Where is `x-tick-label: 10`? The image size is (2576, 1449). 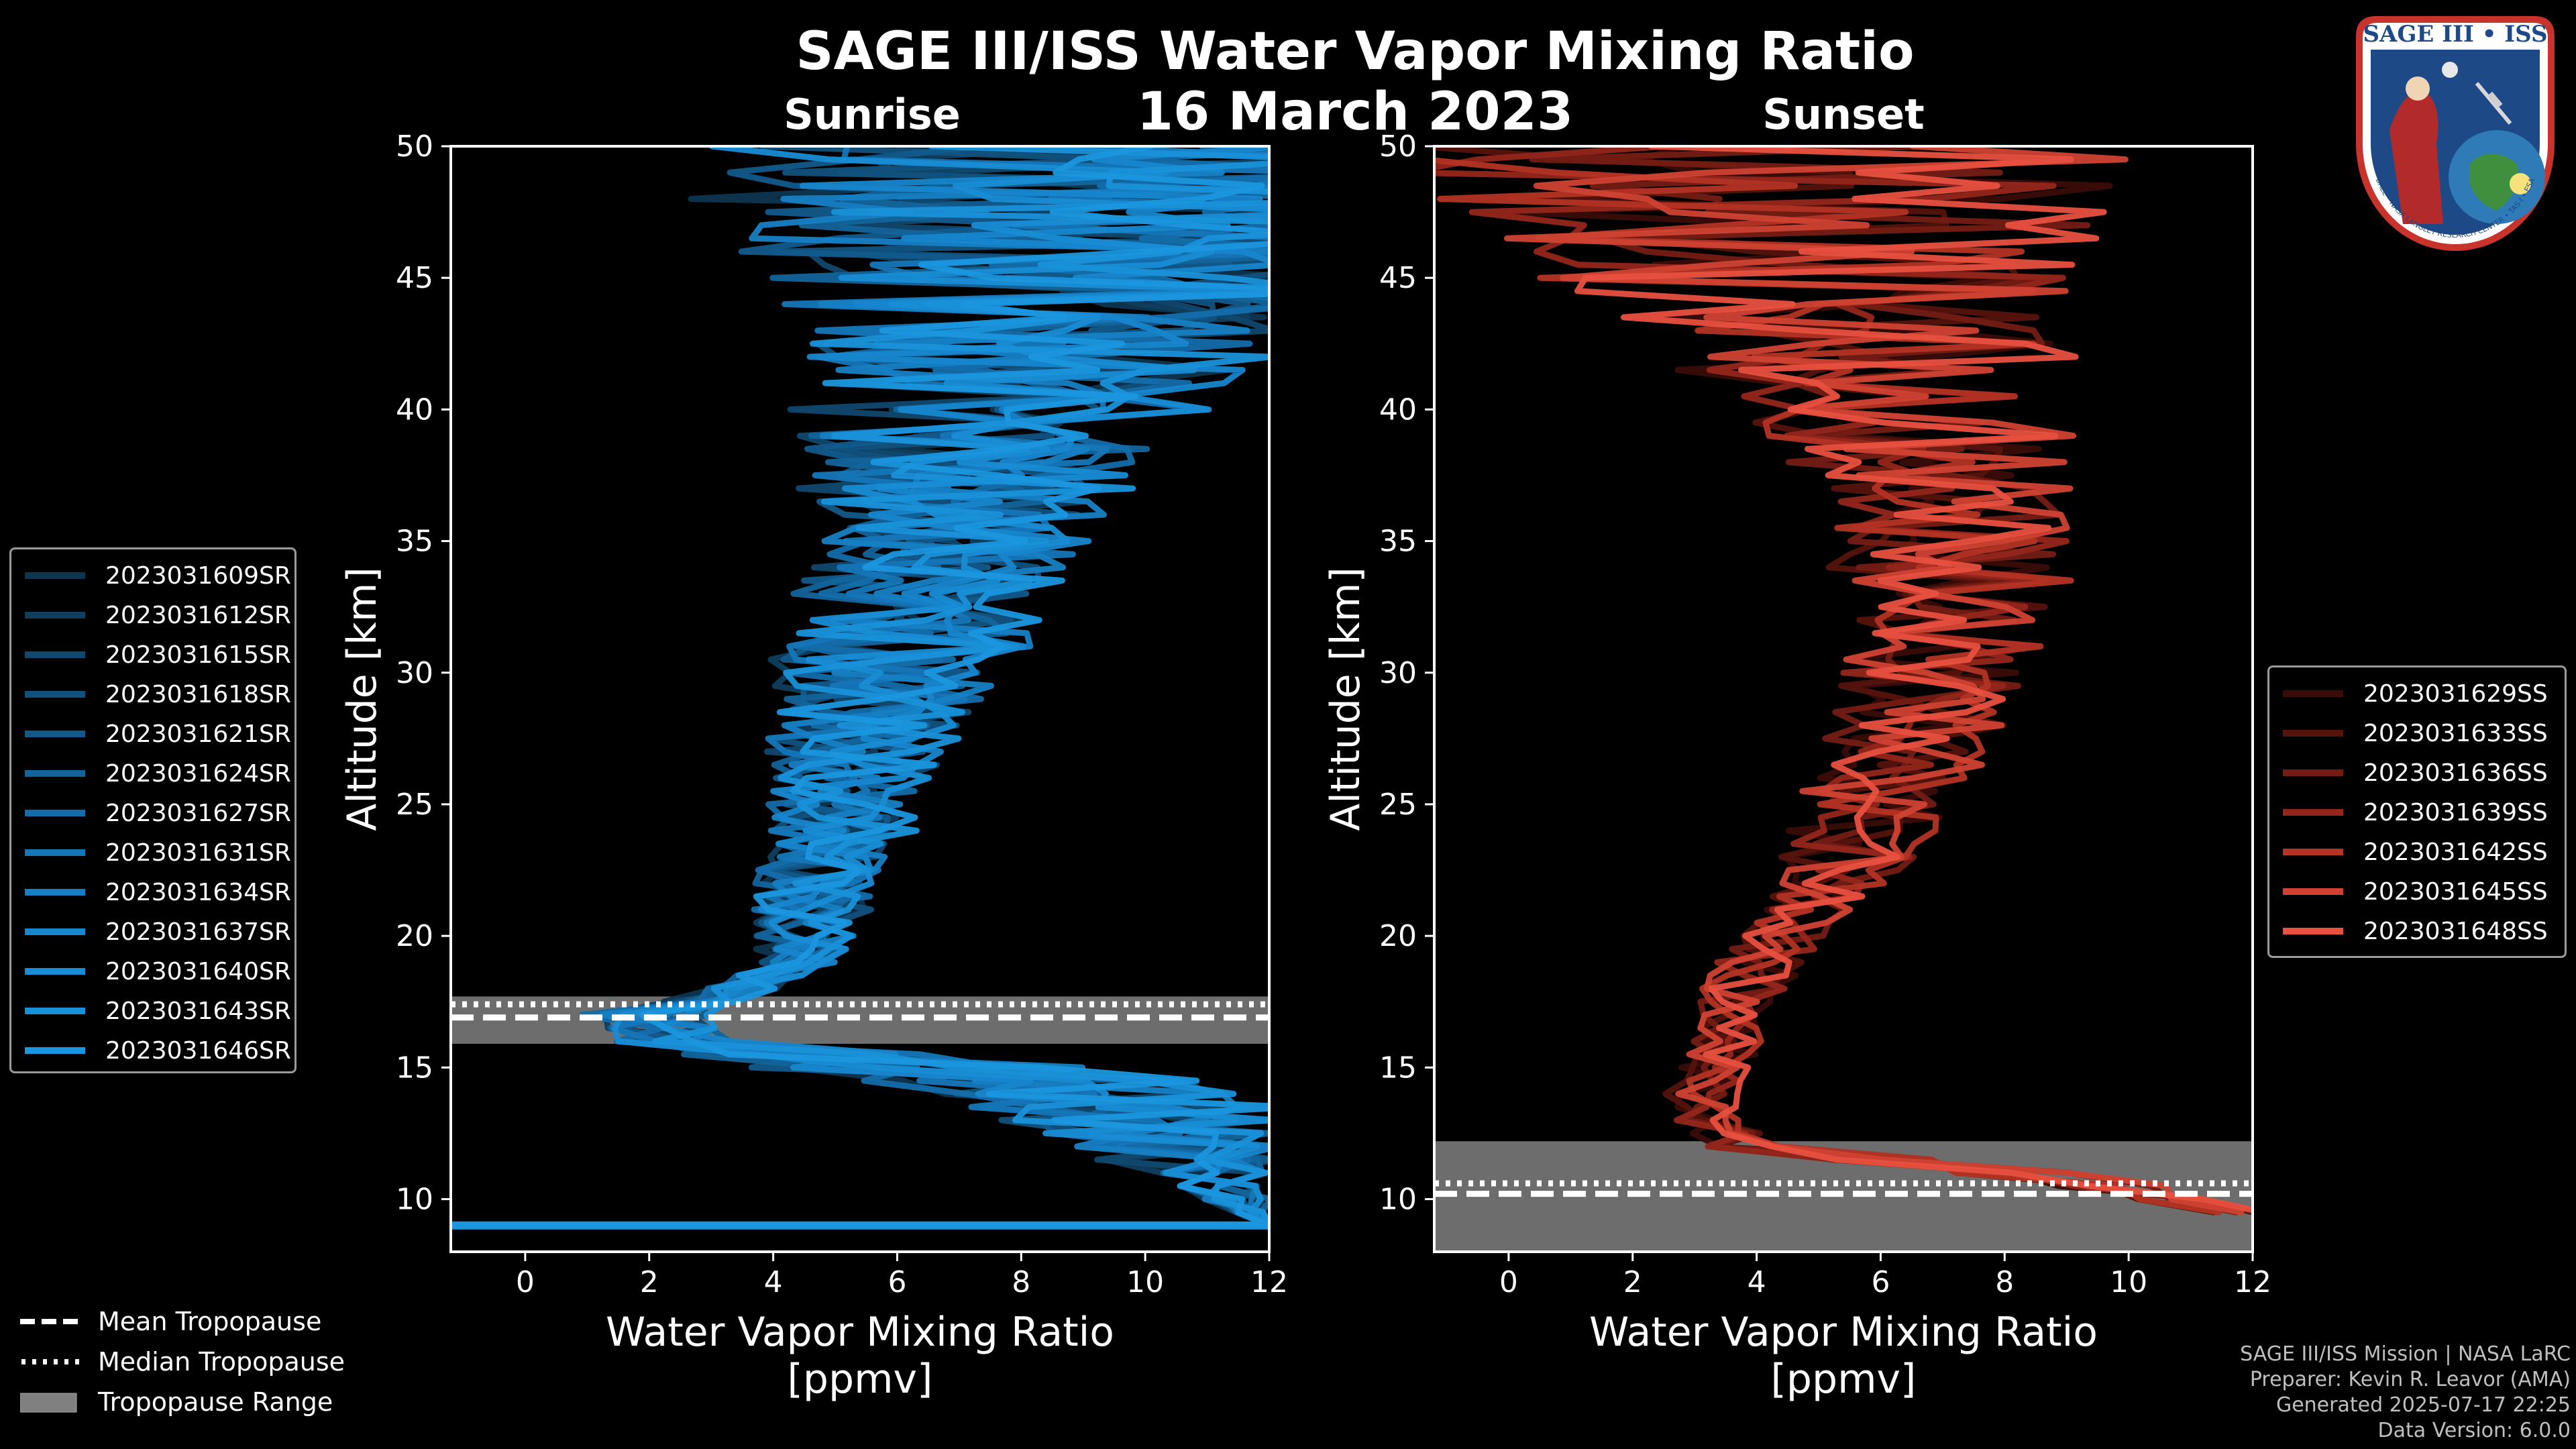 x-tick-label: 10 is located at coordinates (1145, 1282).